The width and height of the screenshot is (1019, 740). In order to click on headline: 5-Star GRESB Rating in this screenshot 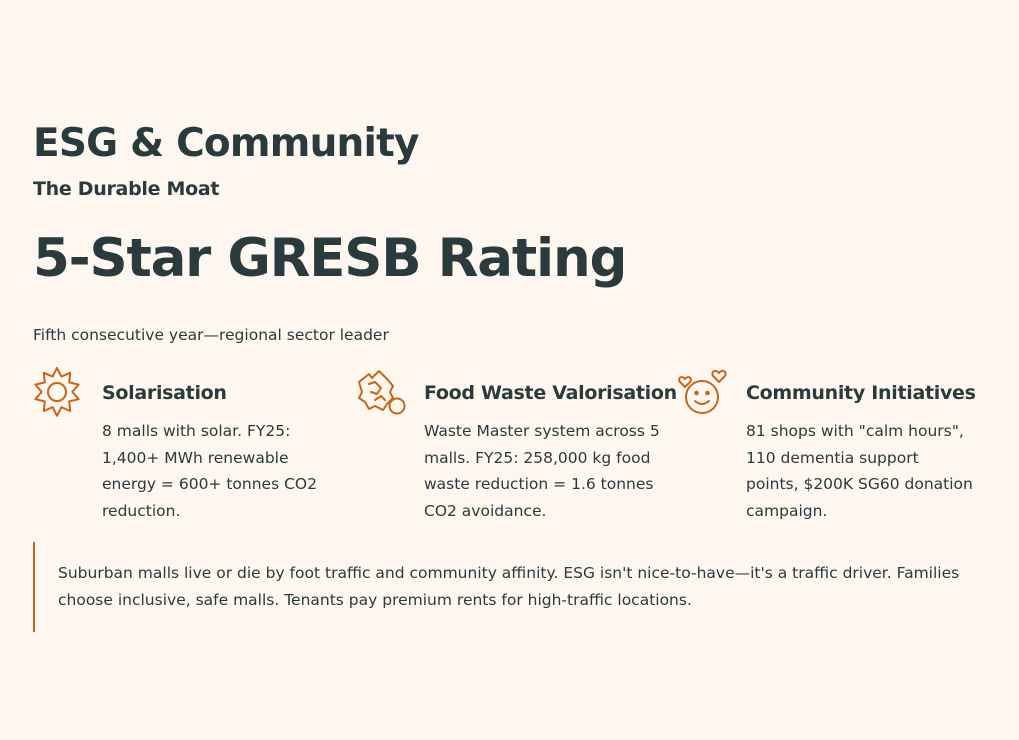, I will do `click(330, 258)`.